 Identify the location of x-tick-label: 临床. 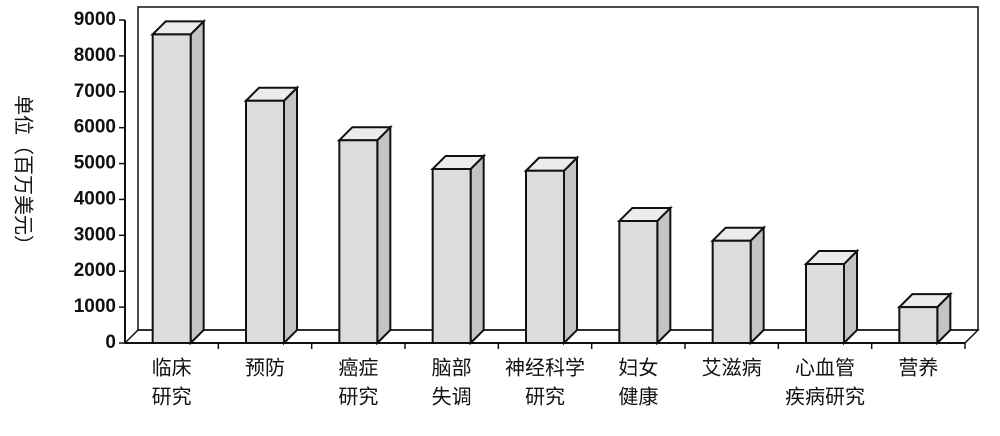
(172, 368).